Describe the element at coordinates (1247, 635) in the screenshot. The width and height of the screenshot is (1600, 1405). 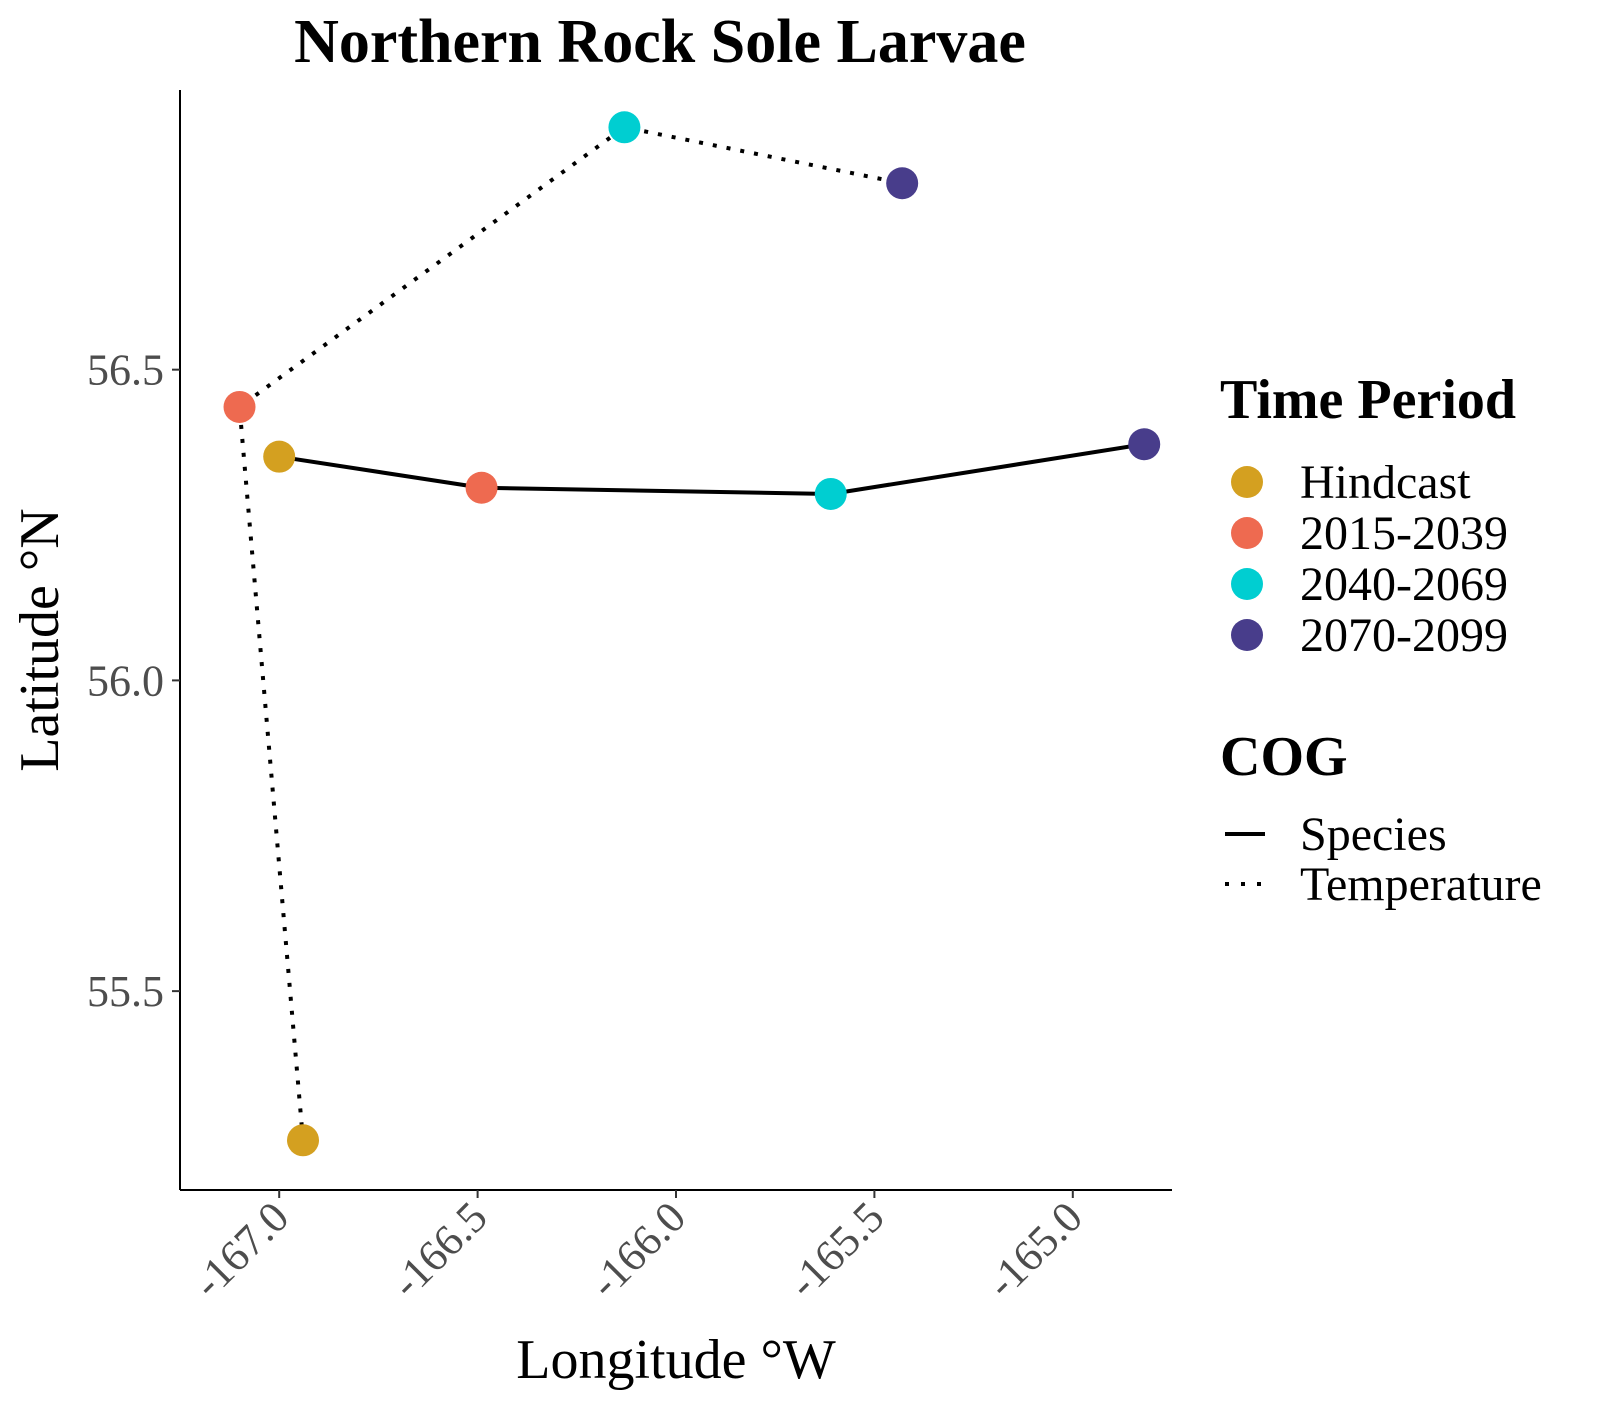
I see `legend-key-2070-2099` at that location.